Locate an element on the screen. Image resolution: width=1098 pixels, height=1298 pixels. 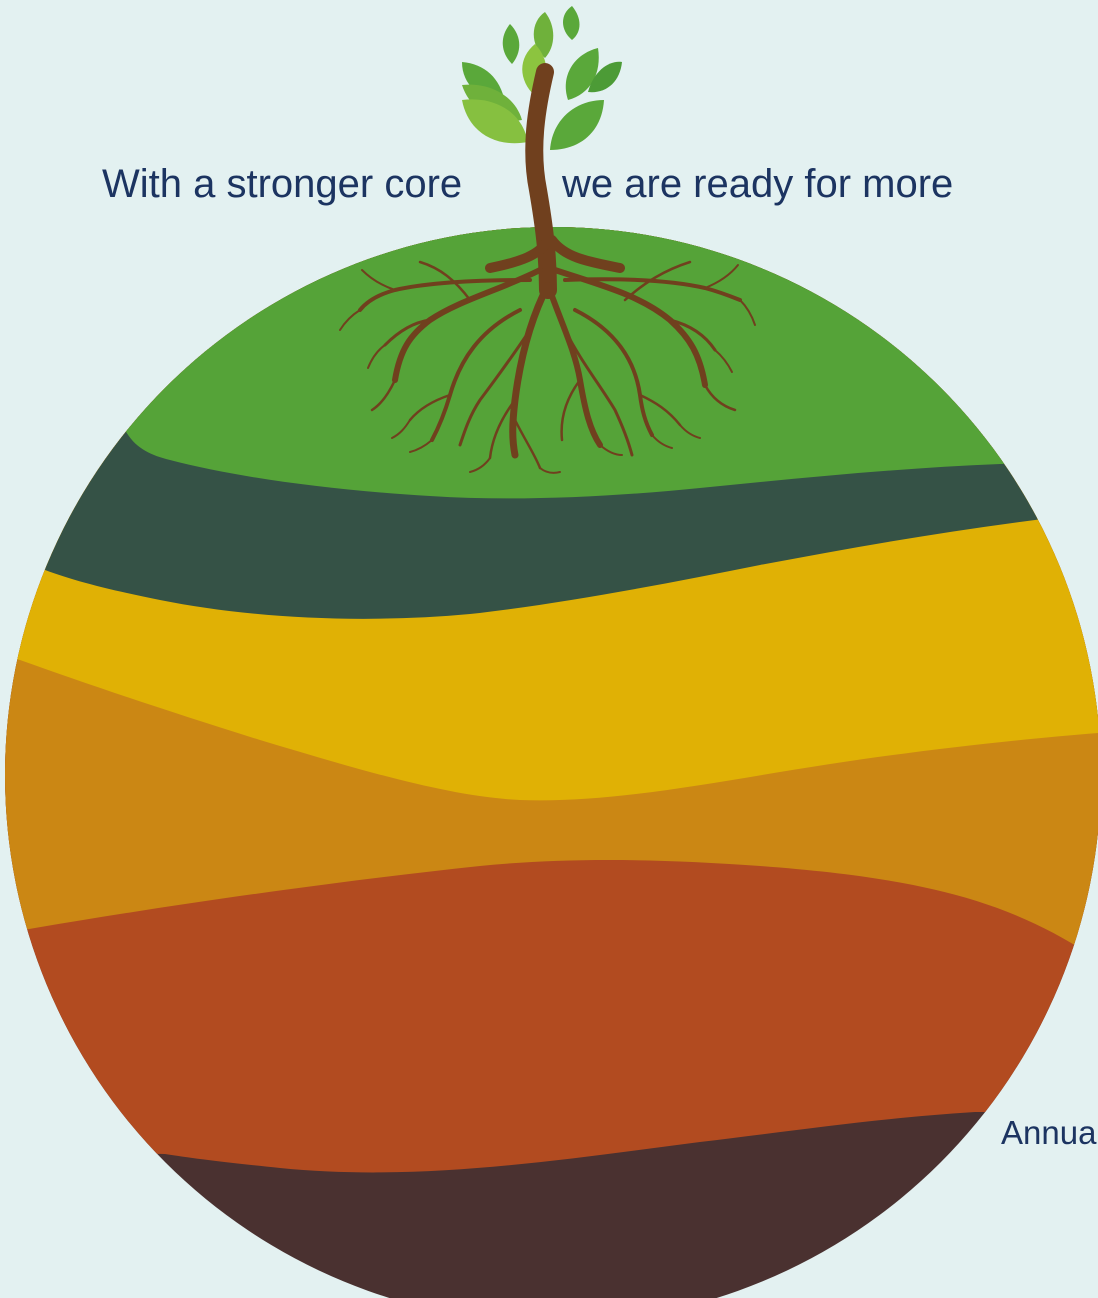
tagline-part-2: we are ready for more is located at coordinates (758, 184).